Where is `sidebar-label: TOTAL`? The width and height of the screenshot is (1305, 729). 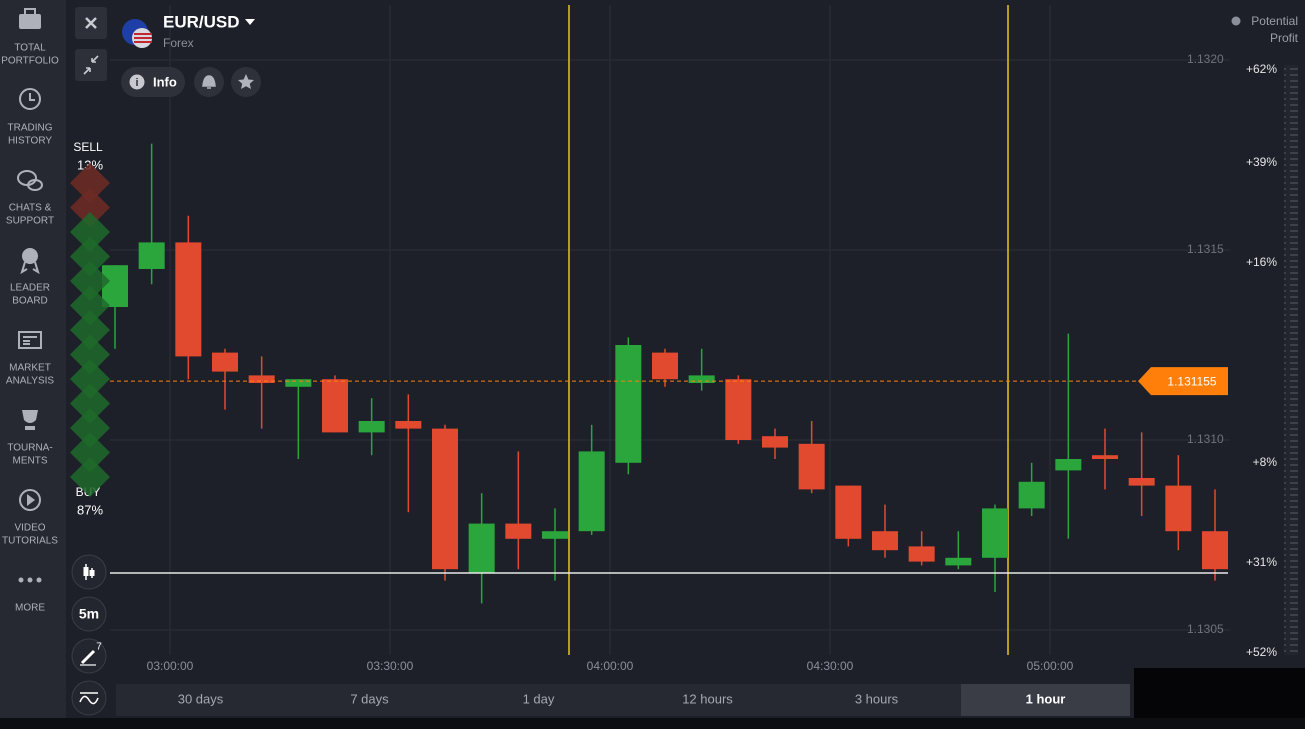
sidebar-label: TOTAL is located at coordinates (30, 48).